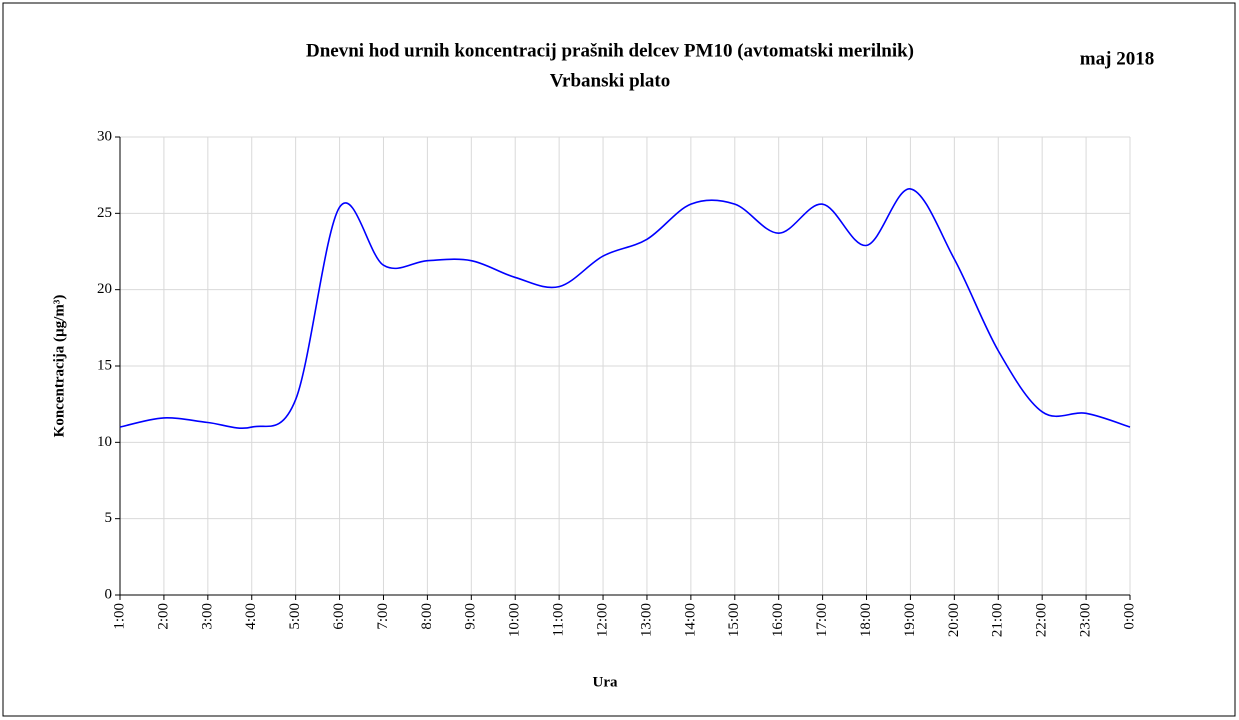 This screenshot has width=1239, height=720. What do you see at coordinates (822, 620) in the screenshot?
I see `x-tick-label: 17:00` at bounding box center [822, 620].